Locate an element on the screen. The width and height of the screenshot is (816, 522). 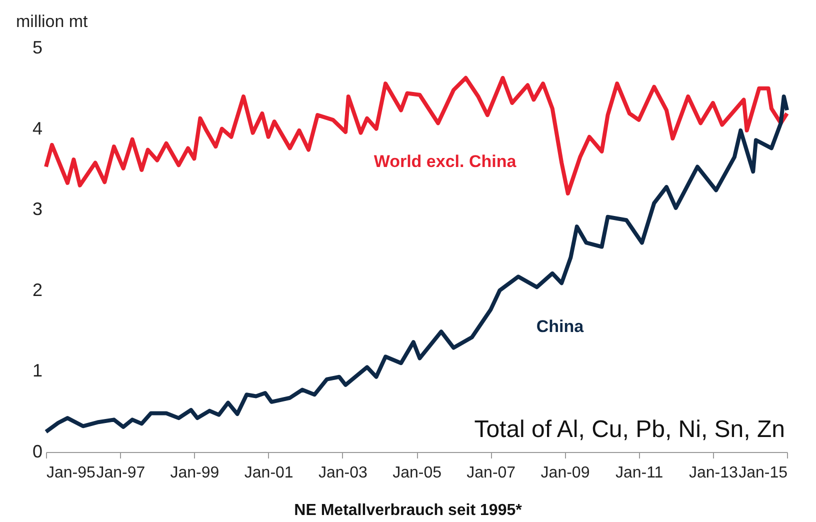
x-tick-label: Jan-15 is located at coordinates (763, 473).